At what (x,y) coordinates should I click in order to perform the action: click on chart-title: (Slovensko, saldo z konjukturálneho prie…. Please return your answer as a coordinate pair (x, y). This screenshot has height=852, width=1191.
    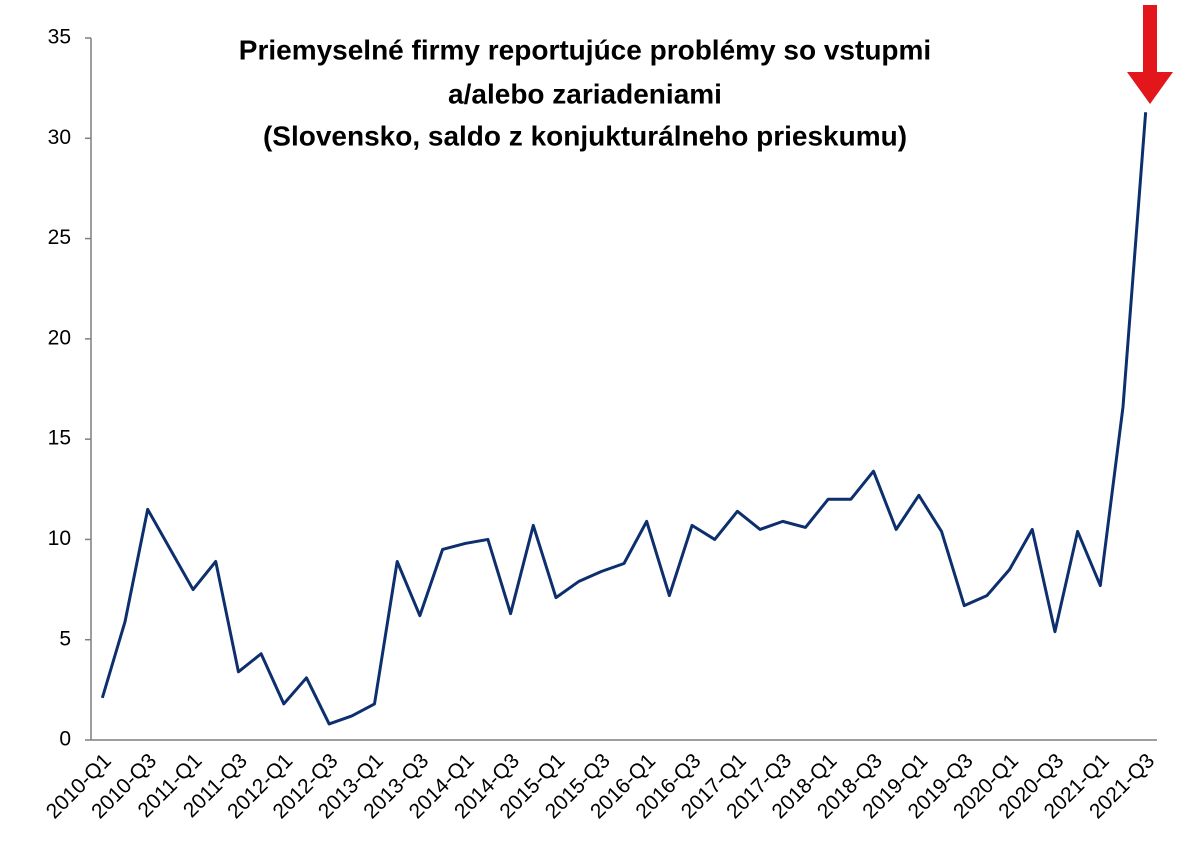
    Looking at the image, I should click on (585, 135).